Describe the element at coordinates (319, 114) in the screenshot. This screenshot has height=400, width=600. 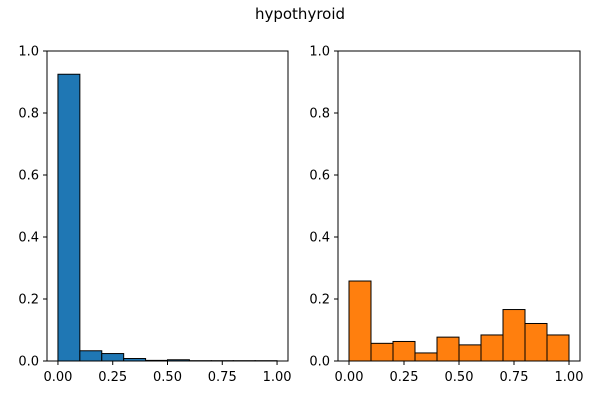
I see `right-y-tick-label: 0.8` at that location.